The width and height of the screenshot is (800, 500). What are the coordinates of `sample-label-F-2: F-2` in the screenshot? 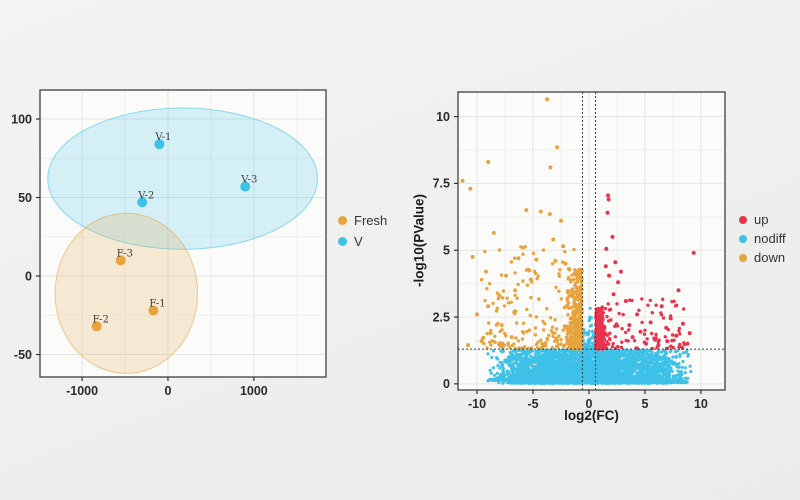 It's located at (101, 319).